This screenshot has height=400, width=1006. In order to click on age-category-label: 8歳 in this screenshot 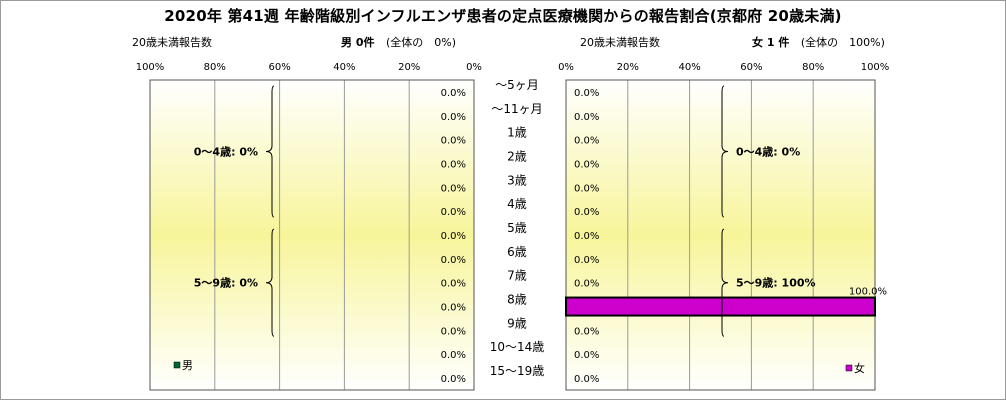, I will do `click(517, 300)`.